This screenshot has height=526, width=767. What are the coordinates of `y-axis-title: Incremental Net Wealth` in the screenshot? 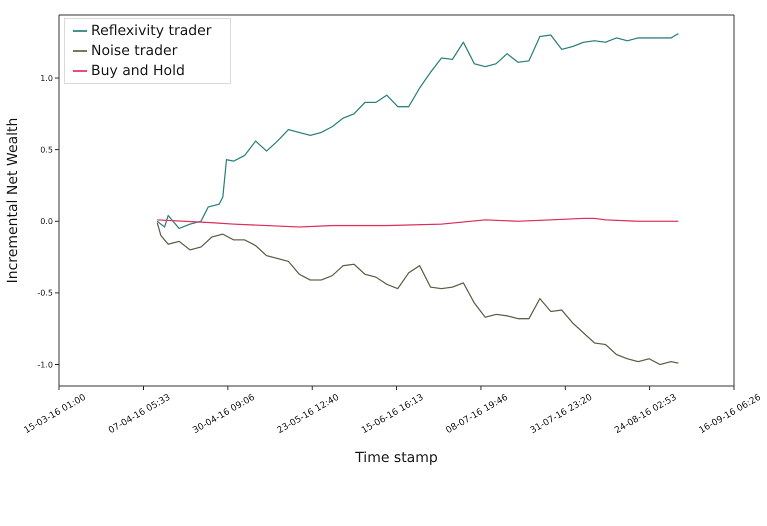 It's located at (12, 201).